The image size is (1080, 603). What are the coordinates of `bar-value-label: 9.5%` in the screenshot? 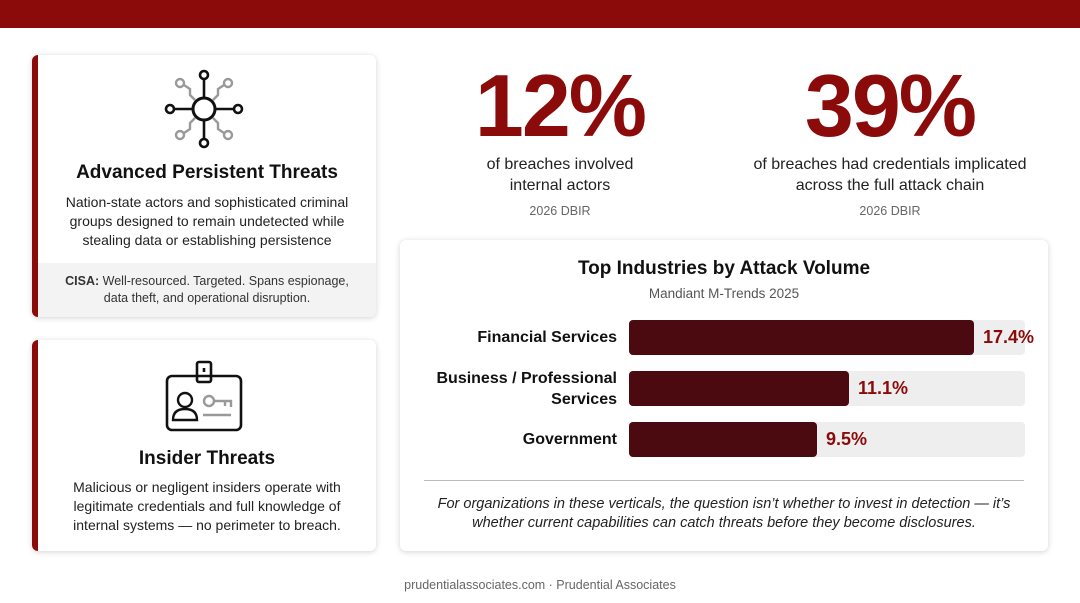 It's located at (847, 439).